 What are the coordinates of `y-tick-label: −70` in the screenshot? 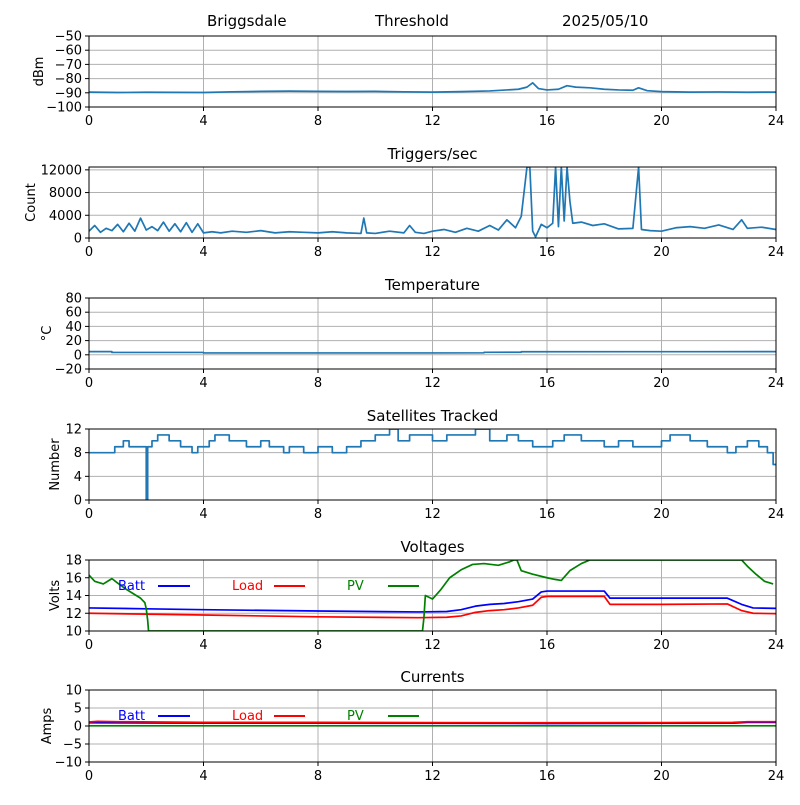 It's located at (68, 65).